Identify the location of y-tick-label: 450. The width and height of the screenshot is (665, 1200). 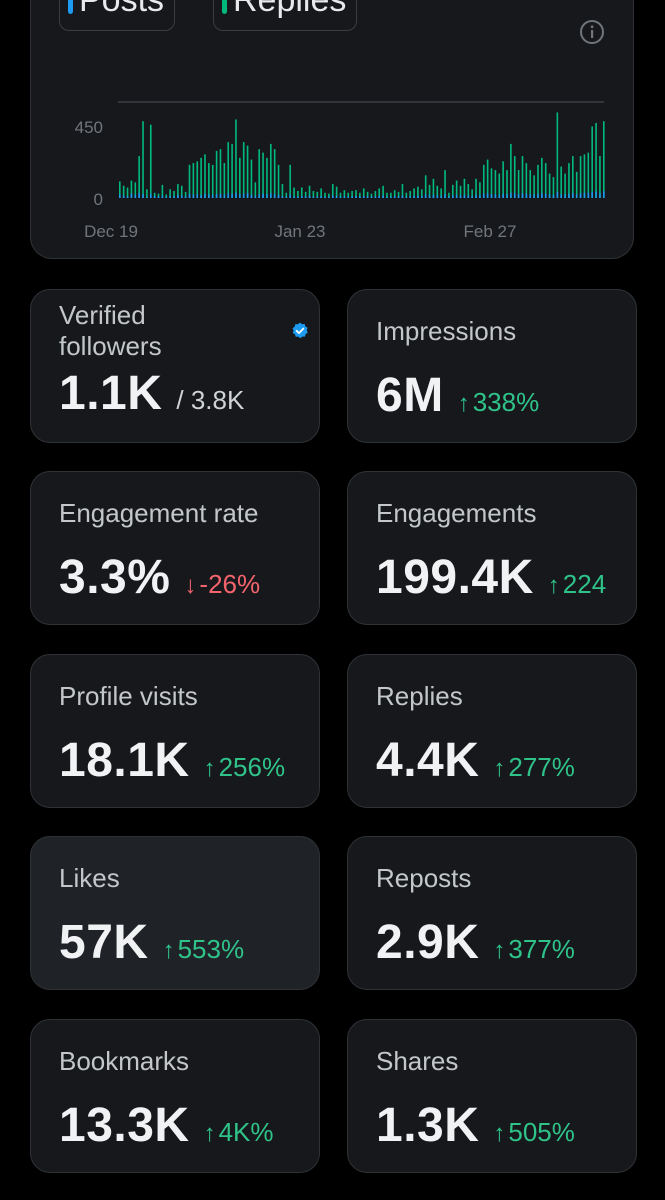
(89, 127).